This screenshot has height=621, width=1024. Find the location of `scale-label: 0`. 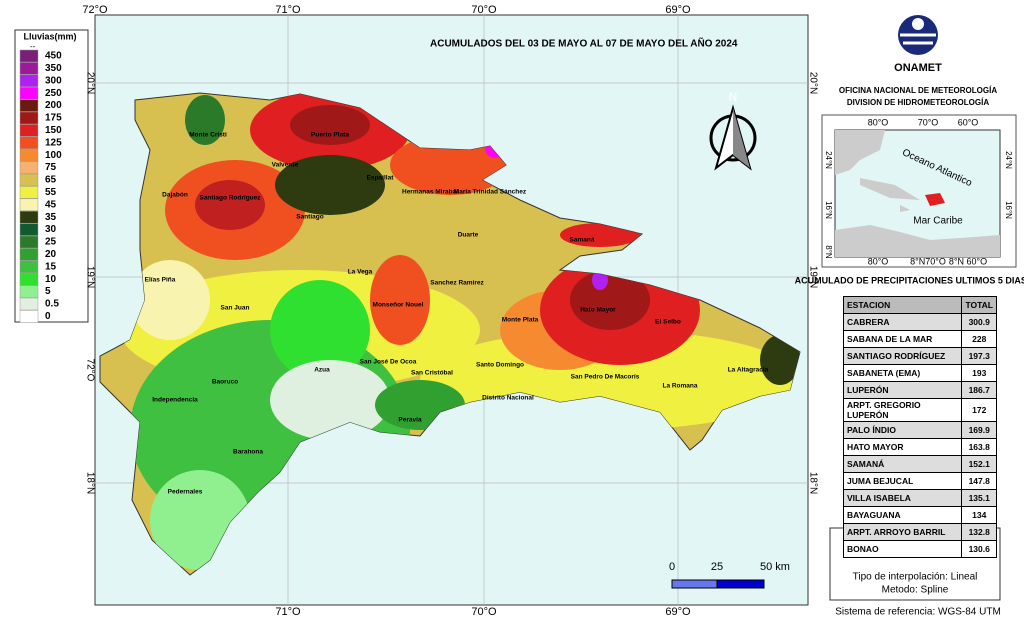

scale-label: 0 is located at coordinates (672, 567).